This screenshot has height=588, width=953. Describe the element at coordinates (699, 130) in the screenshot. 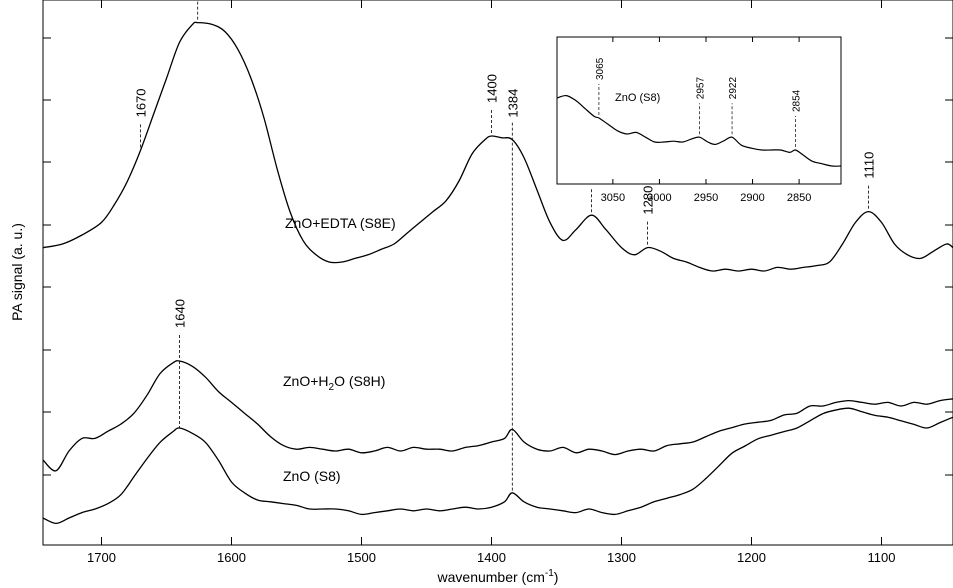

I see `inset-series-line` at that location.